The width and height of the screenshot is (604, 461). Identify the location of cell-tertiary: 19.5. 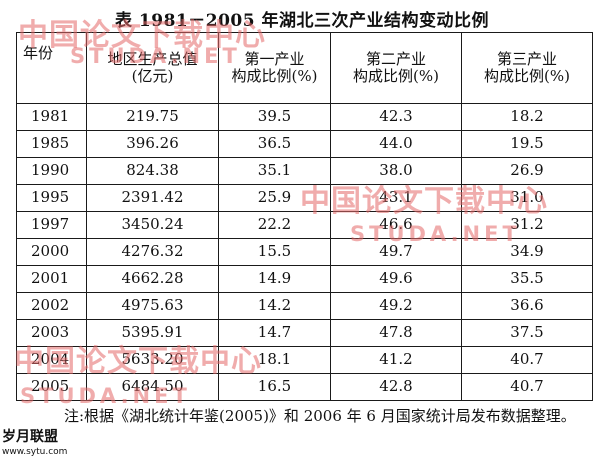
(527, 144).